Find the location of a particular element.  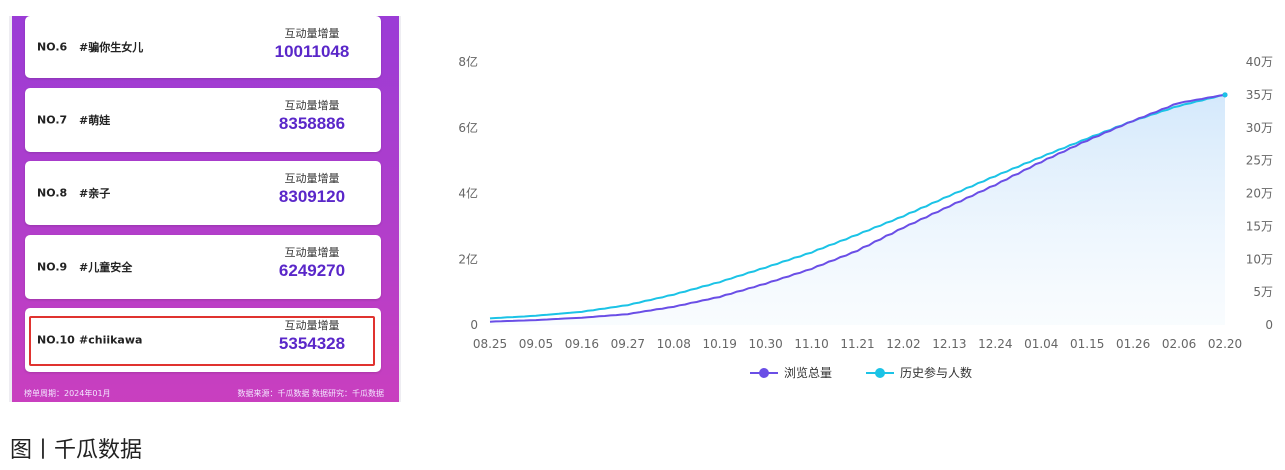

x-tick-label: 10.30 is located at coordinates (765, 344).